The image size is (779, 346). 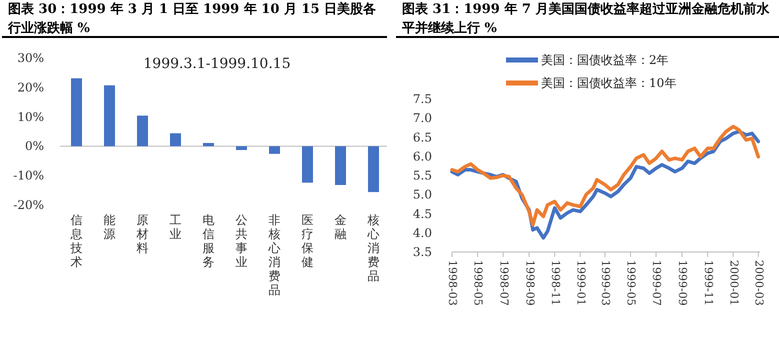 I want to click on x-tick-label: 公共事业, so click(x=242, y=241).